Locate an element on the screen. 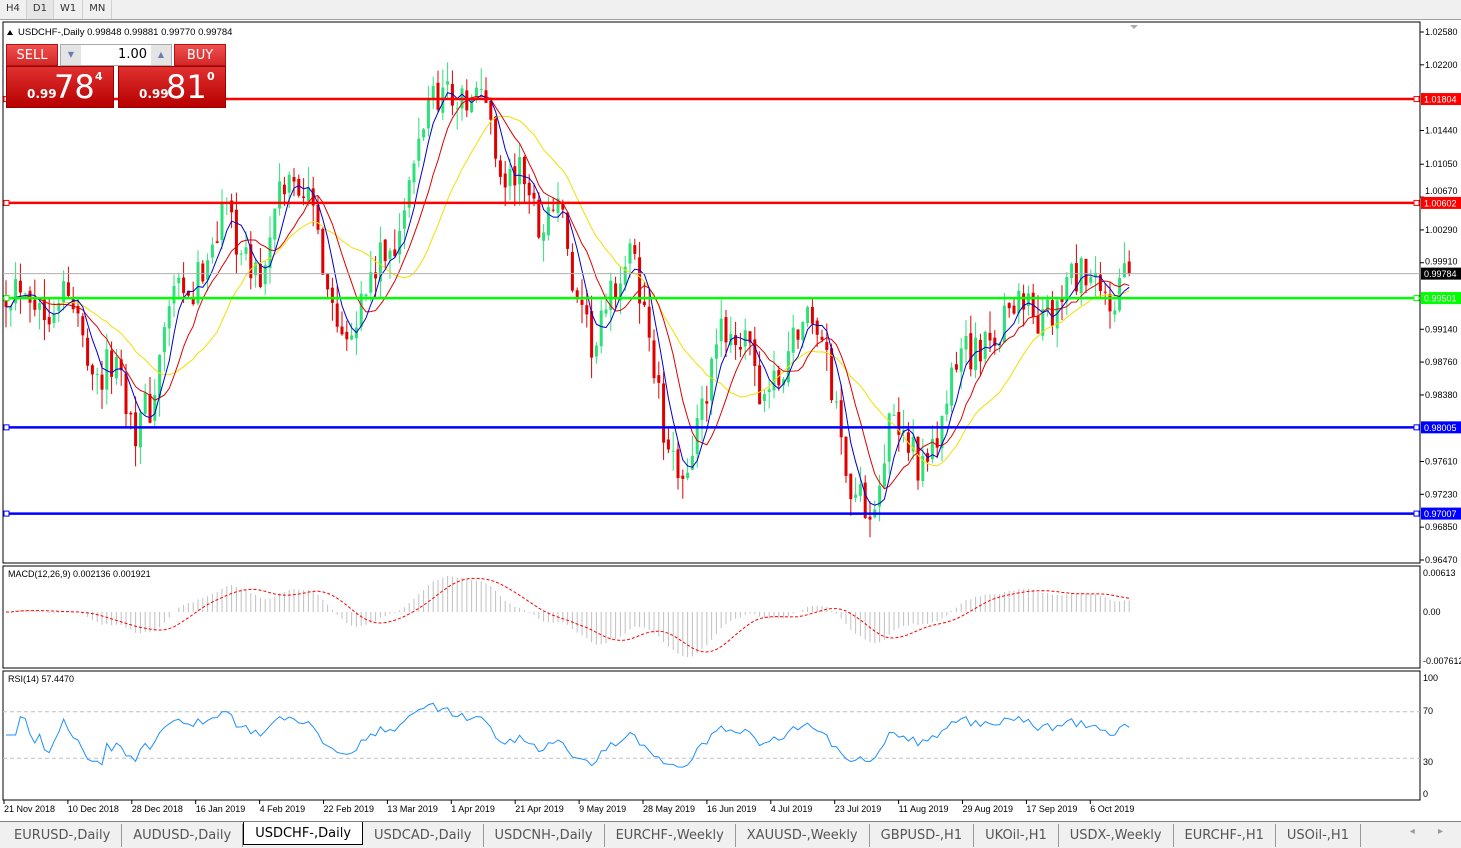 This screenshot has width=1461, height=848. tab-usoil-h1: USOil-,H1 is located at coordinates (1318, 835).